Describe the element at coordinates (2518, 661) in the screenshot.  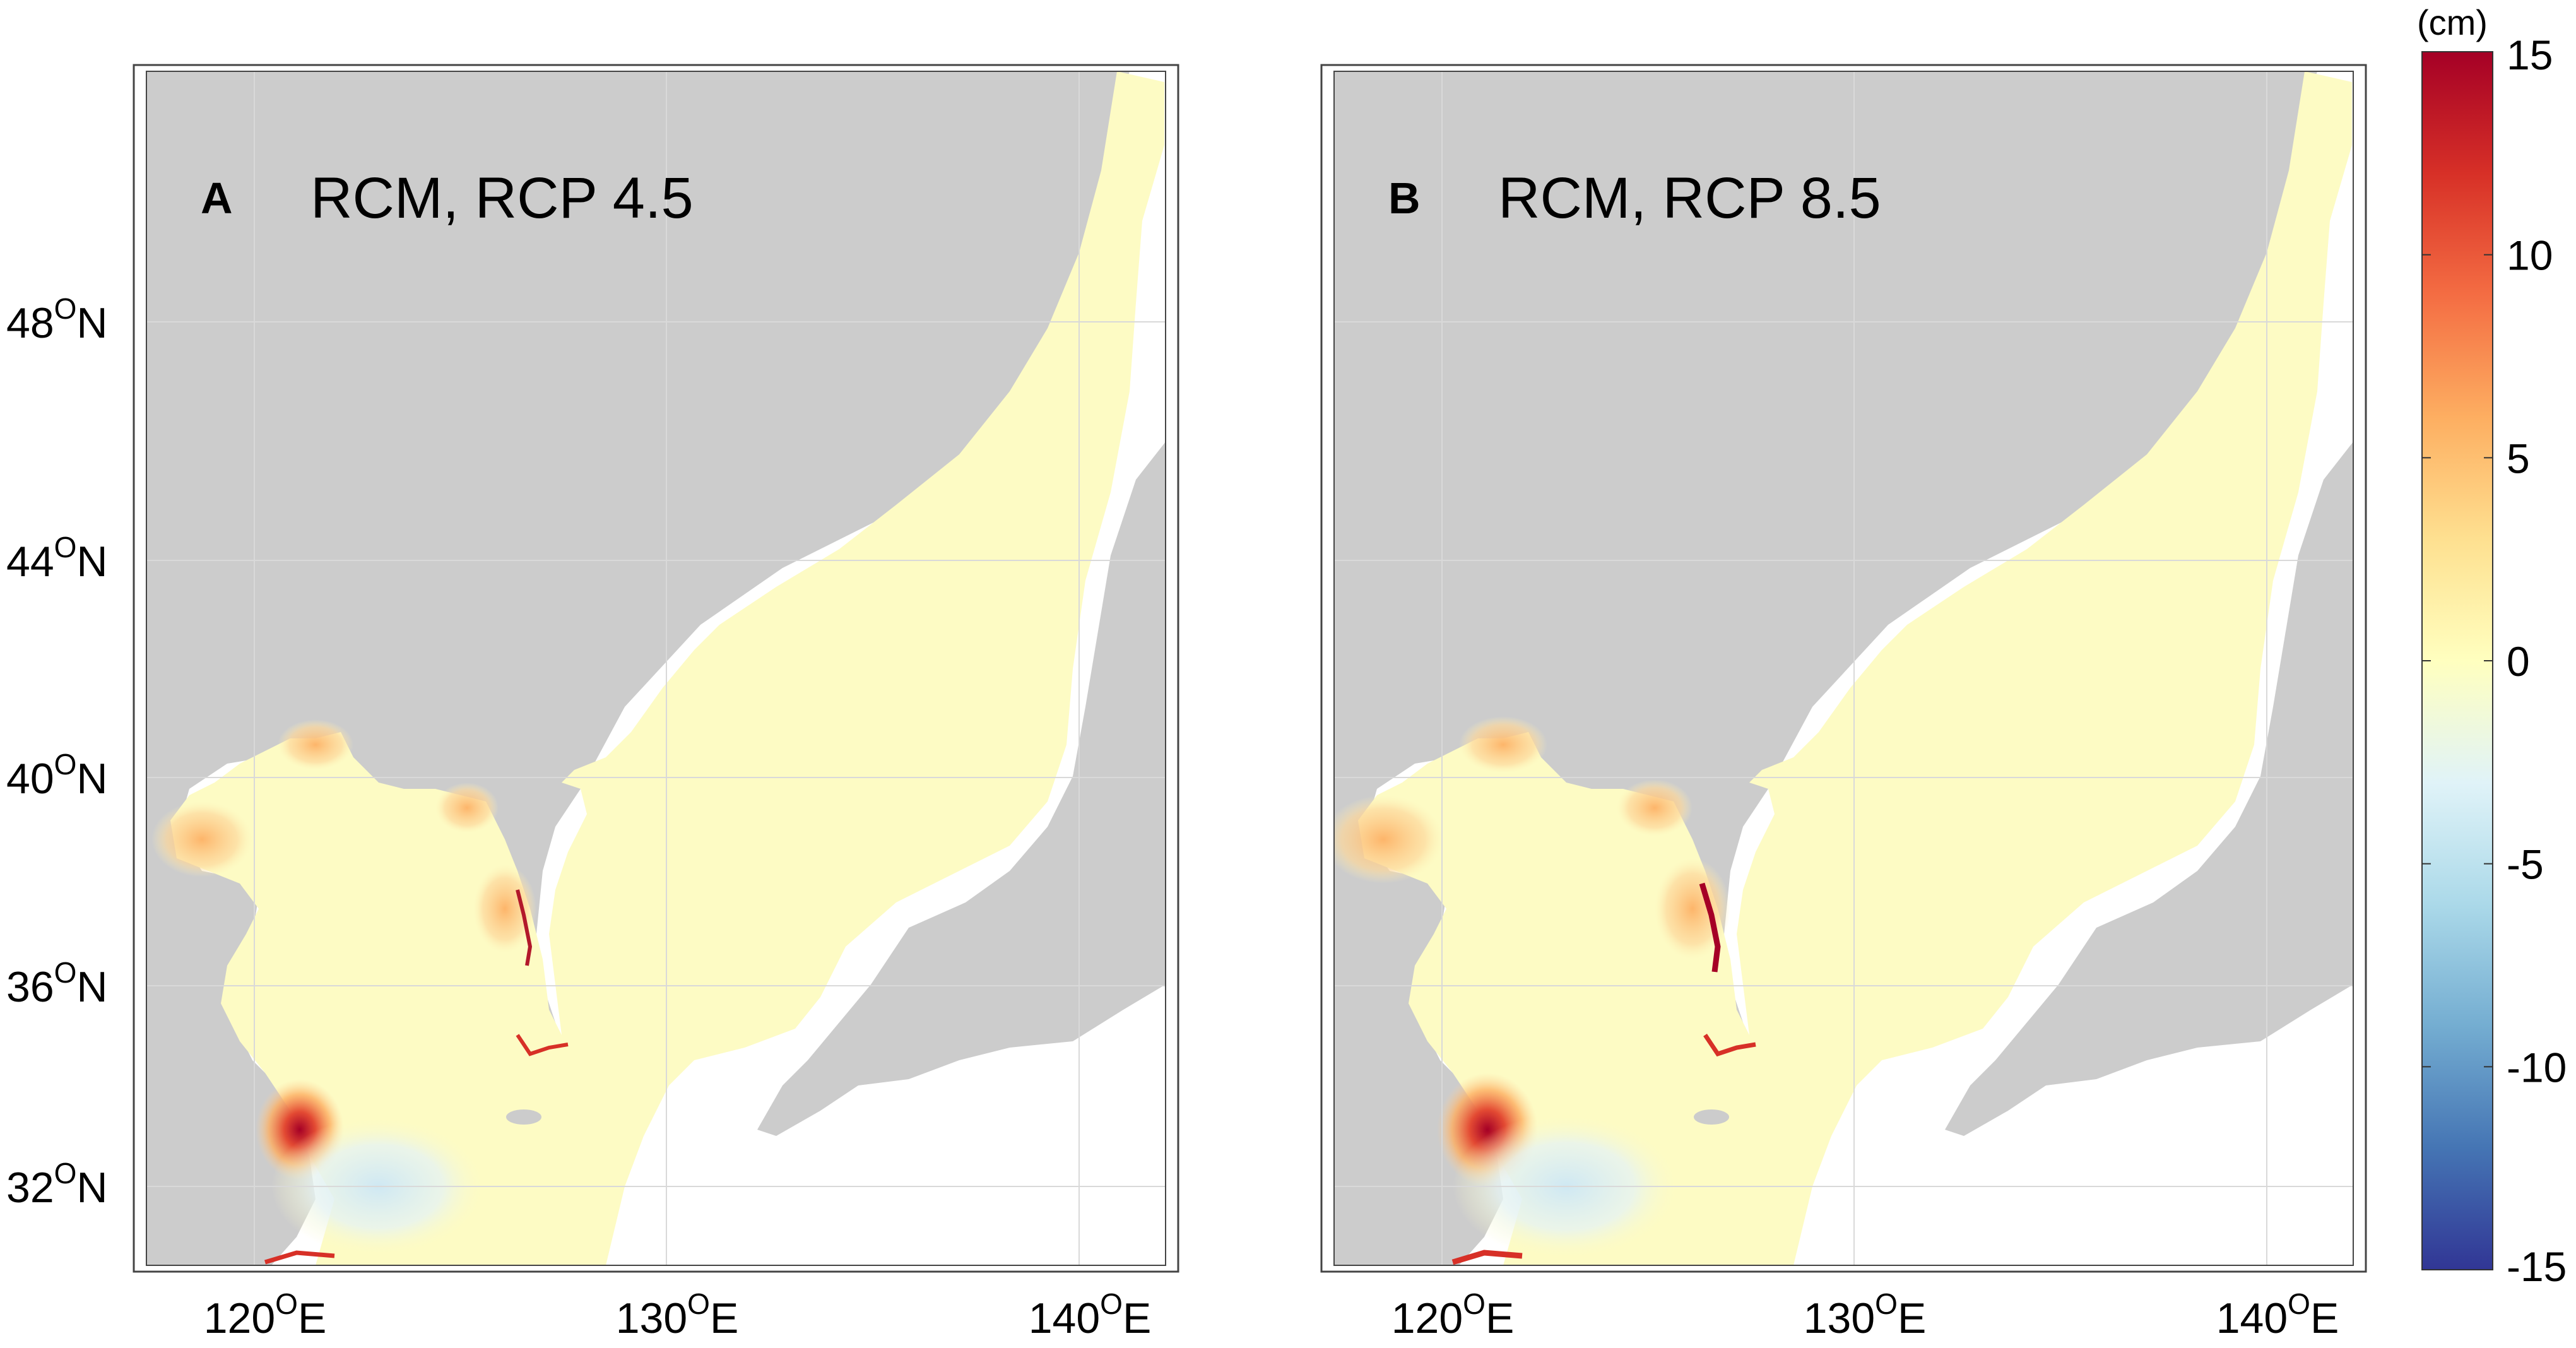
I see `colorbar-tick-label: 0` at that location.